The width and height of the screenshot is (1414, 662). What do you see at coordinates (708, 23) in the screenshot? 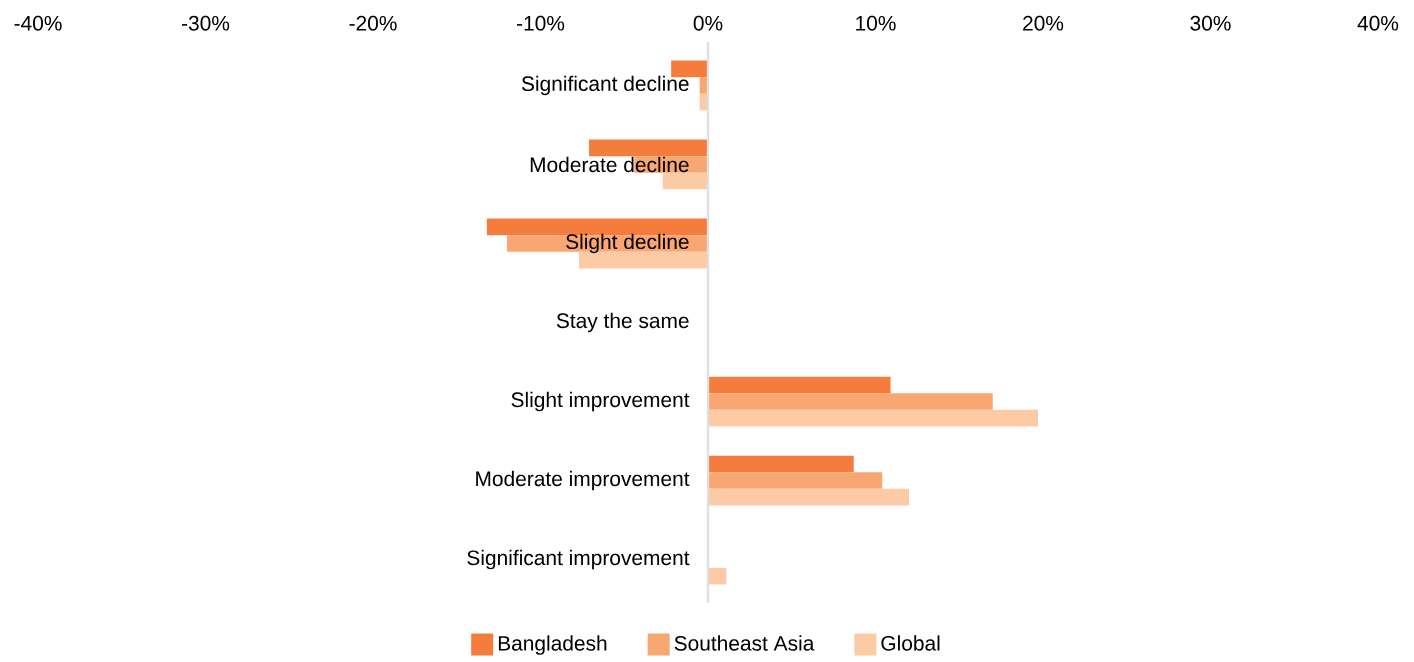
I see `x-tick-label: 0%` at bounding box center [708, 23].